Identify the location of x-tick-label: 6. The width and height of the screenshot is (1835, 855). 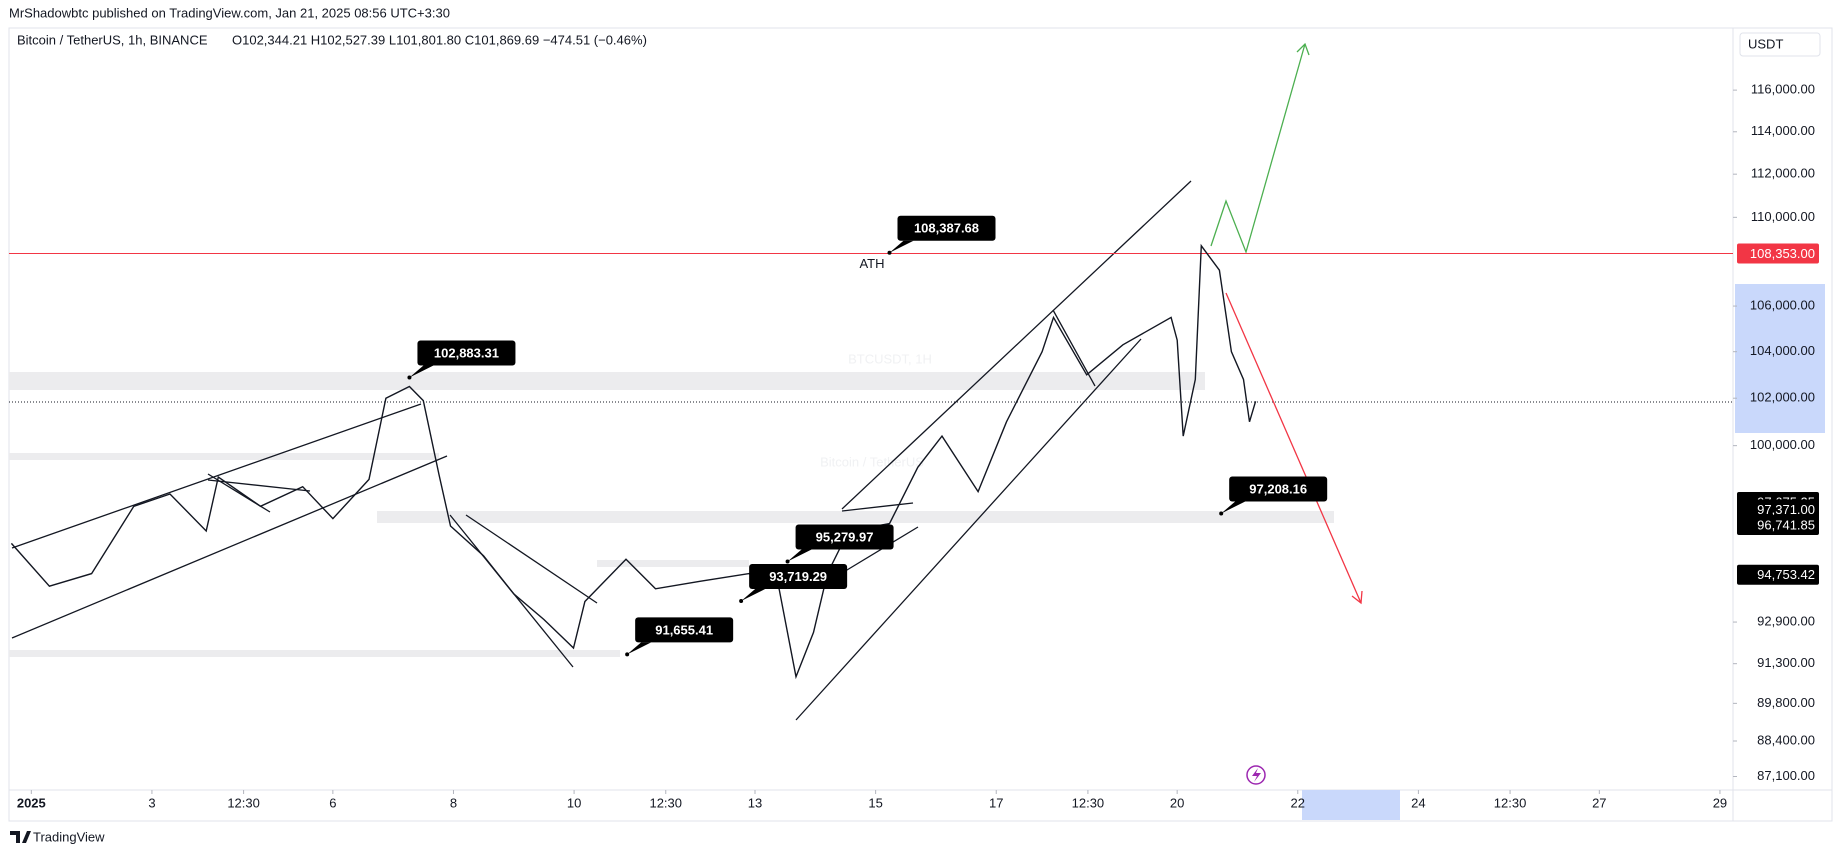
(332, 802).